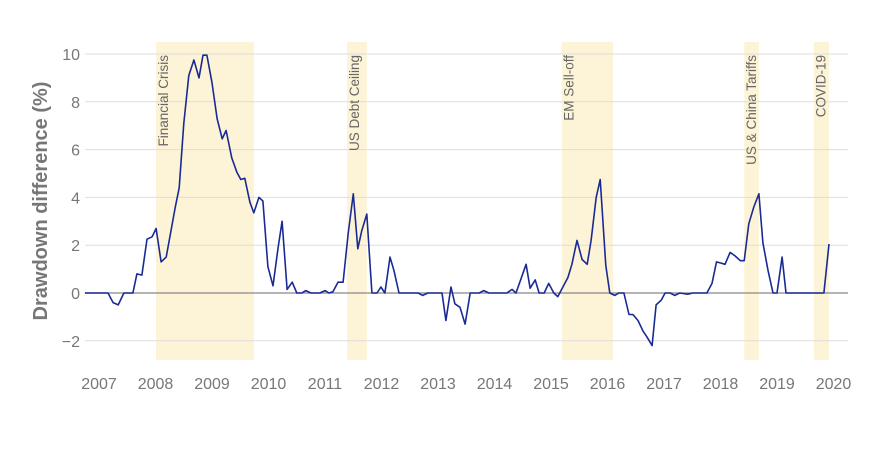 The width and height of the screenshot is (870, 455). What do you see at coordinates (75, 103) in the screenshot?
I see `y-tick-label: 8` at bounding box center [75, 103].